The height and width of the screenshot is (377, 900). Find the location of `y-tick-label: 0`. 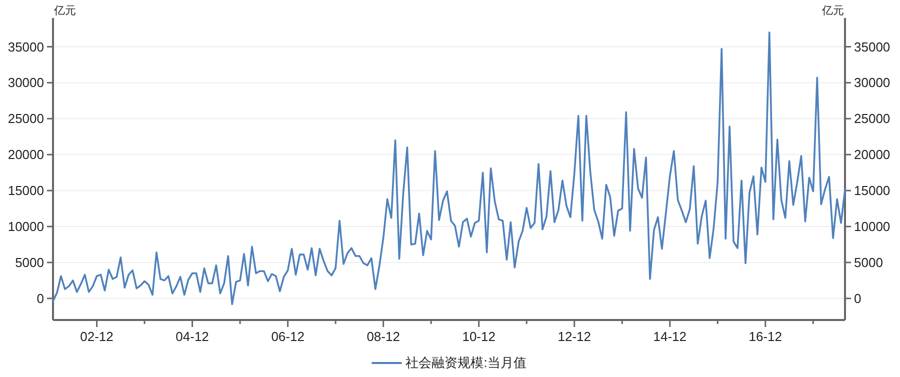

y-tick-label: 0 is located at coordinates (40, 298).